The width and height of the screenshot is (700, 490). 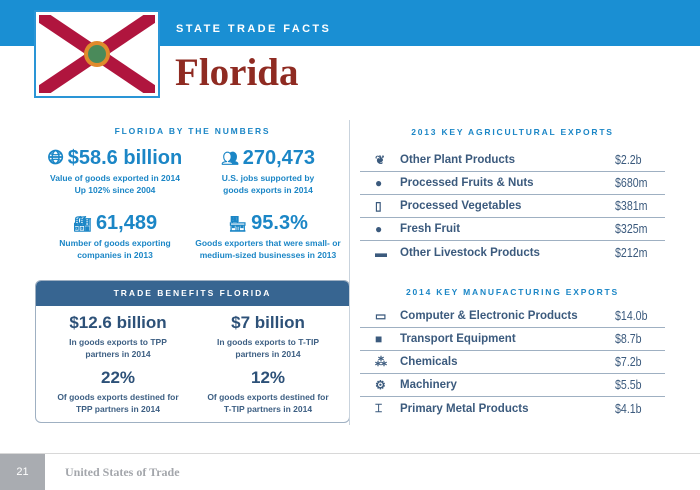 I want to click on plant-icon: ❦, so click(x=380, y=160).